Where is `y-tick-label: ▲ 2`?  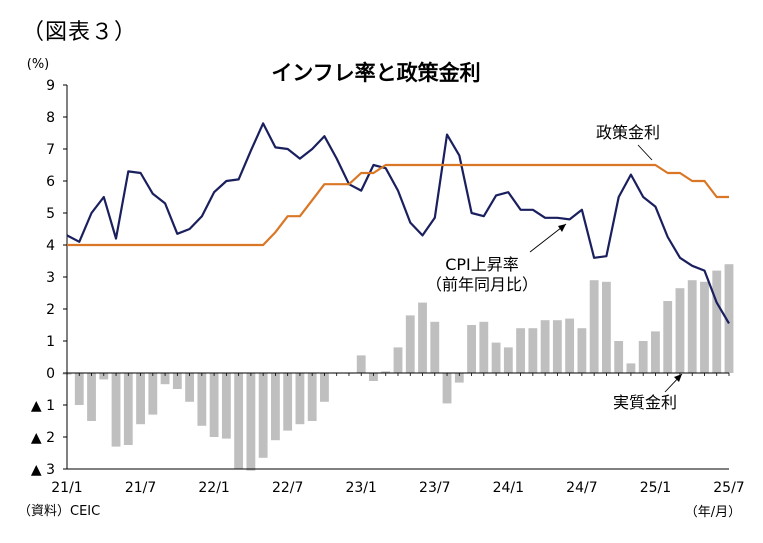
y-tick-label: ▲ 2 is located at coordinates (43, 438).